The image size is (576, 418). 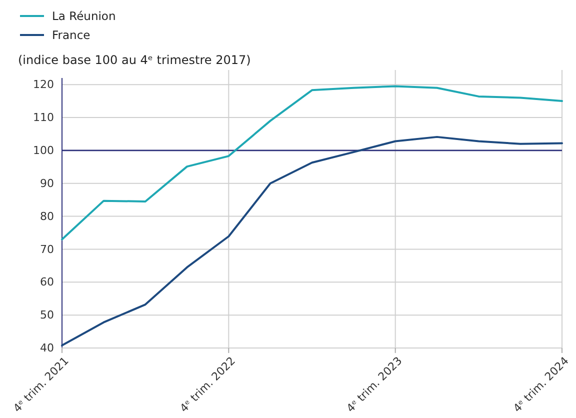 What do you see at coordinates (134, 60) in the screenshot?
I see `y-axis-title: (indice base 100 au 4ᵉ trimestre 2017)` at bounding box center [134, 60].